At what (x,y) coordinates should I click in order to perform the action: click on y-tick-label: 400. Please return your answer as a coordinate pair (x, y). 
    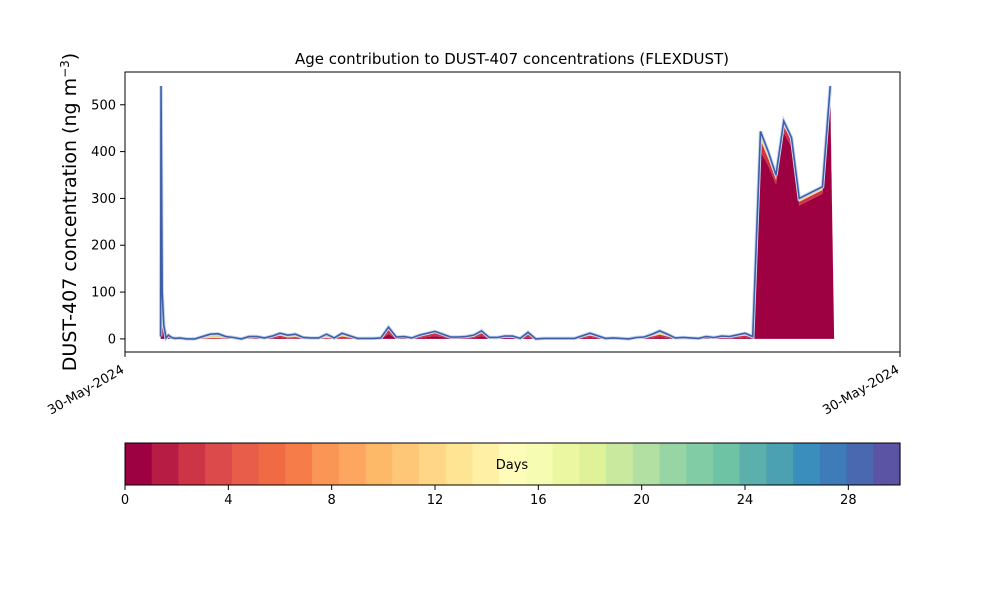
    Looking at the image, I should click on (103, 152).